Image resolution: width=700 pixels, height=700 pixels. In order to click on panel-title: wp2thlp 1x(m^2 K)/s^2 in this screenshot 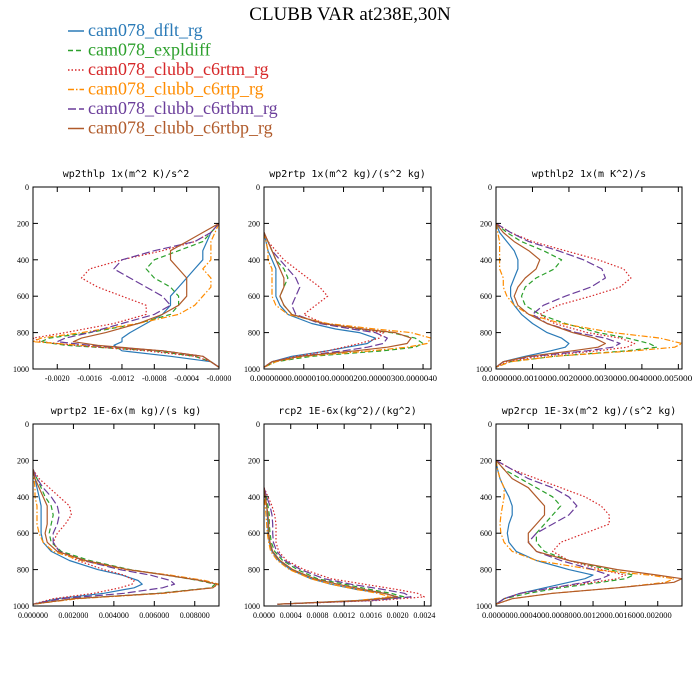, I will do `click(126, 174)`.